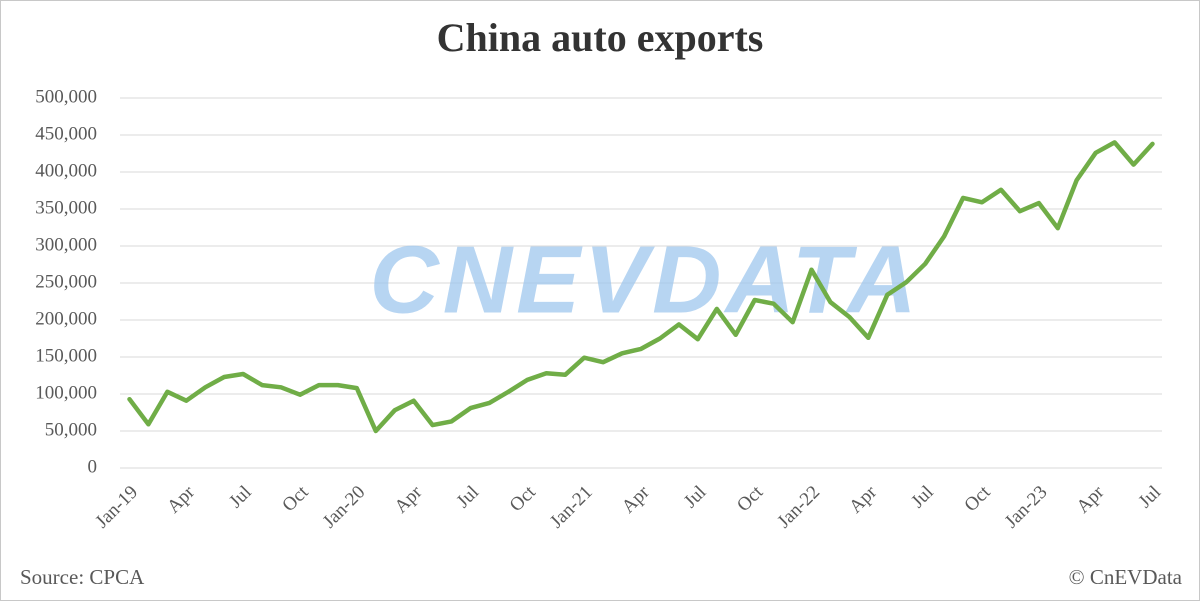  Describe the element at coordinates (66, 355) in the screenshot. I see `y-tick-label: 150,000` at that location.